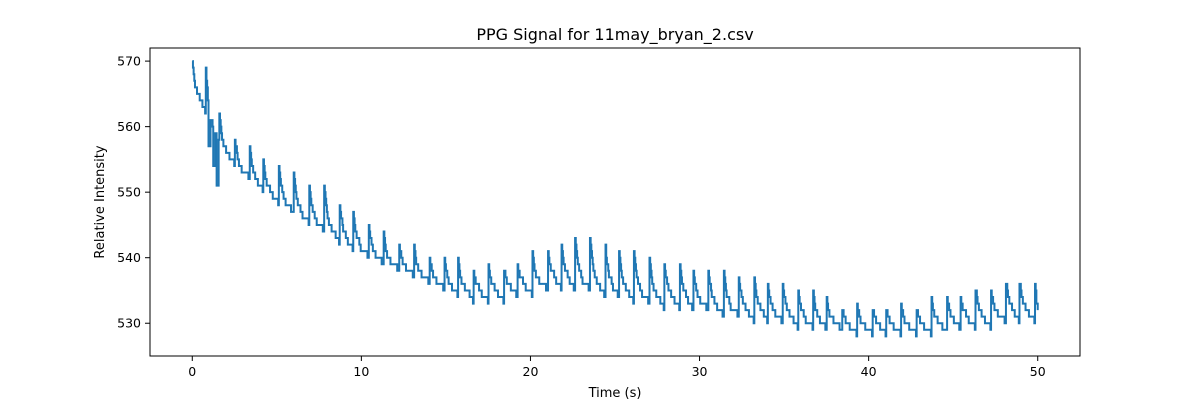 This screenshot has height=400, width=1200. Describe the element at coordinates (192, 371) in the screenshot. I see `x-tick-label: 0` at that location.